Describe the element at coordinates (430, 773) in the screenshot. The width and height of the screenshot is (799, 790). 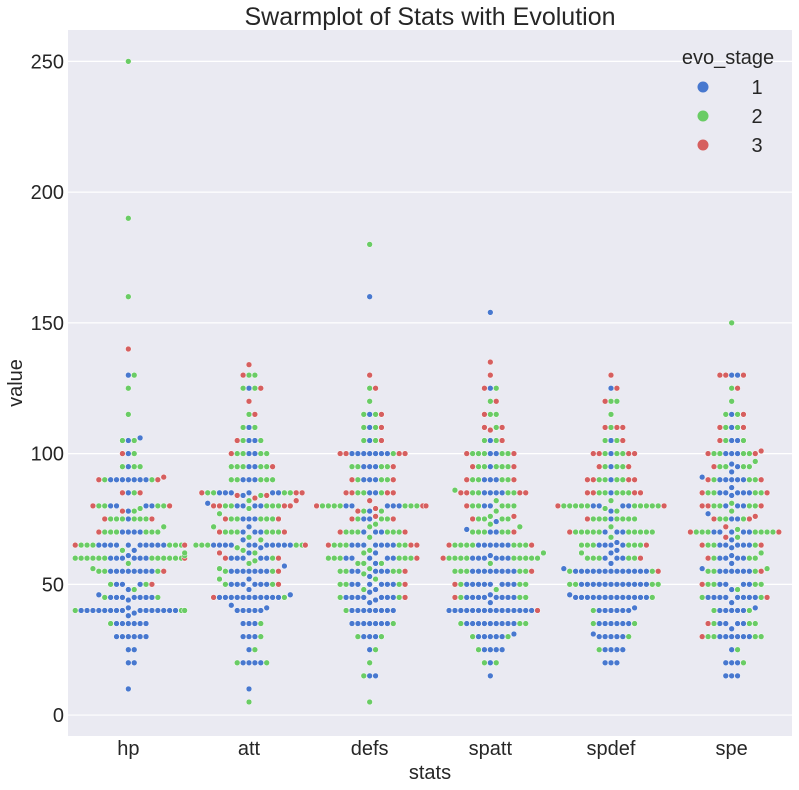
I see `x-axis-label: stats` at that location.